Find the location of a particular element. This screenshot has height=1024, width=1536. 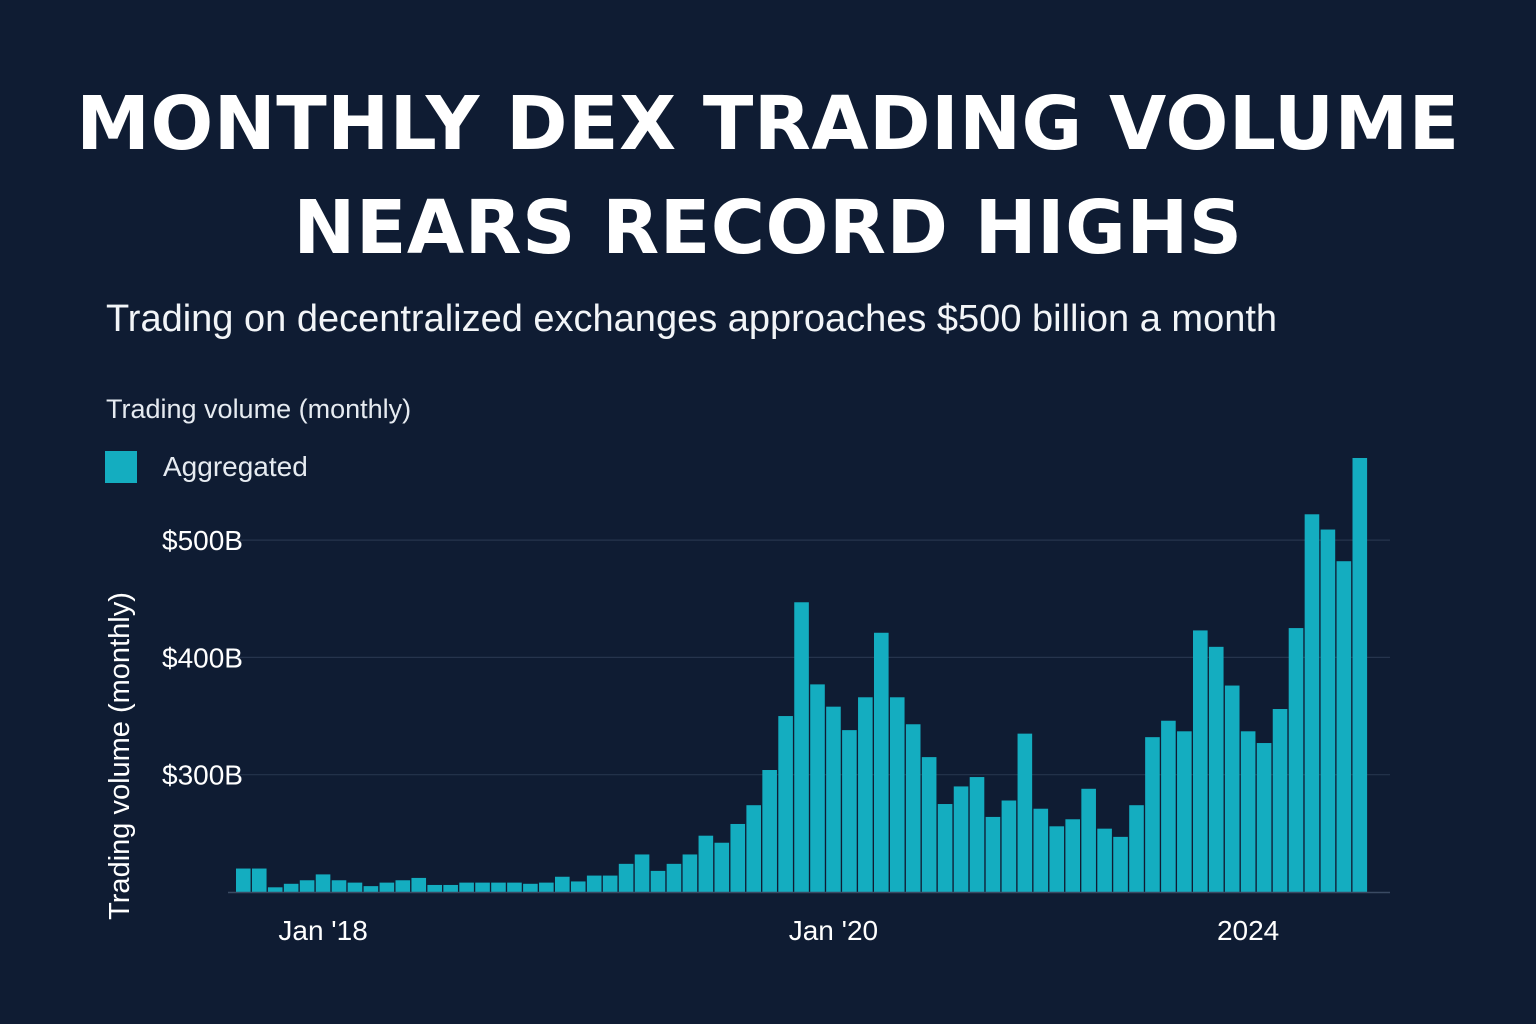

legend: Aggregated is located at coordinates (206, 467).